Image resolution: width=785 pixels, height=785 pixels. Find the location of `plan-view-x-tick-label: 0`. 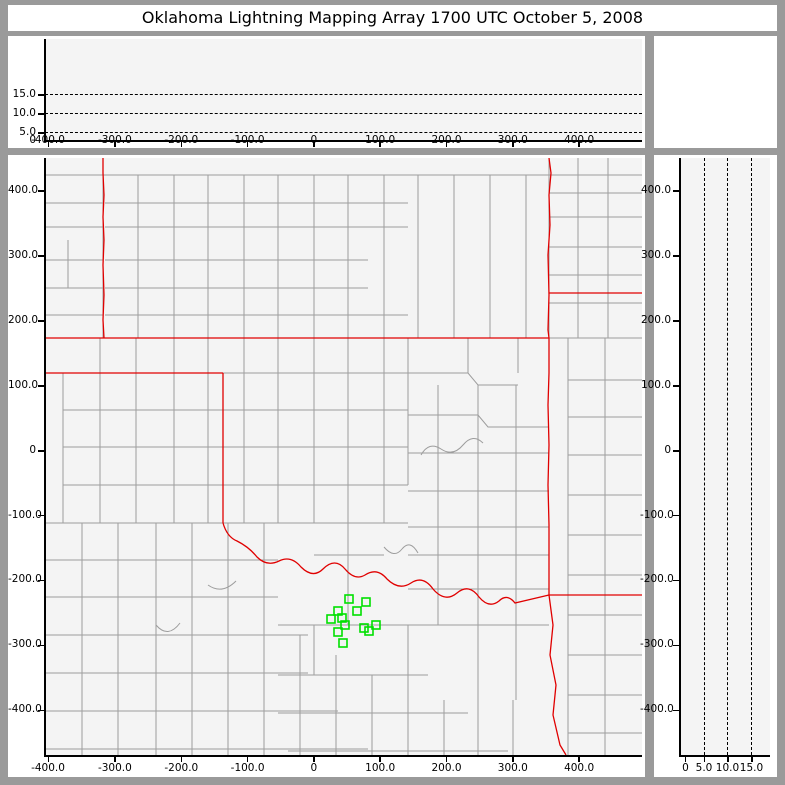

plan-view-x-tick-label: 0 is located at coordinates (314, 768).